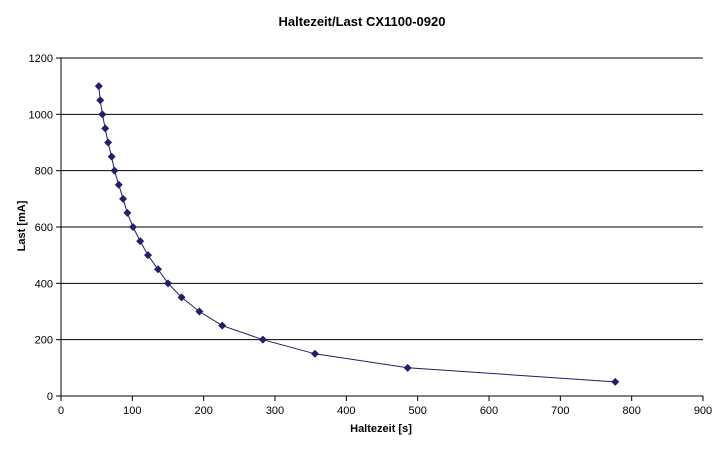 This screenshot has width=724, height=449. What do you see at coordinates (50, 397) in the screenshot?
I see `y-tick-label: 0` at bounding box center [50, 397].